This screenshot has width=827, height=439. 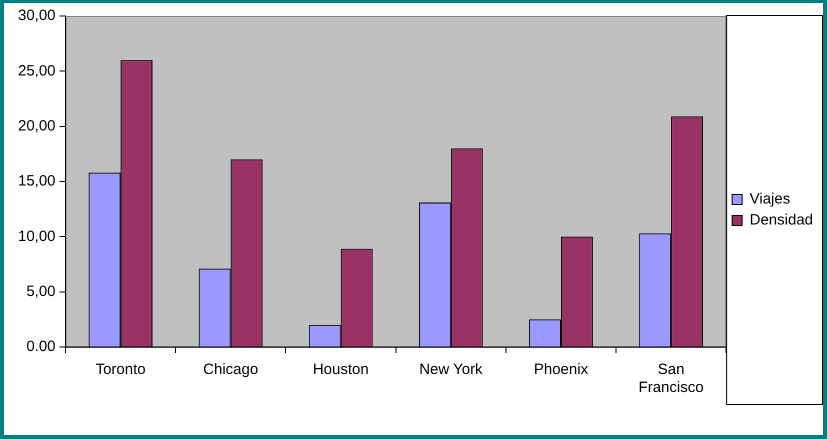 What do you see at coordinates (37, 236) in the screenshot?
I see `y-tick-label: 10,00` at bounding box center [37, 236].